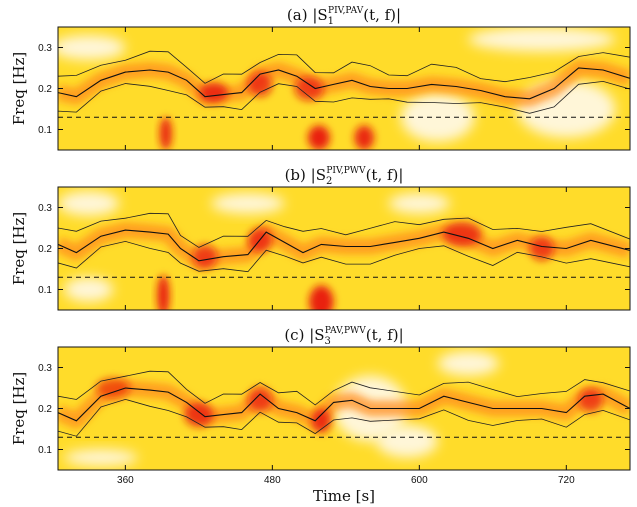  Describe the element at coordinates (343, 336) in the screenshot. I see `panel-title: (c) |S3PAV,PWV(t, f)|` at that location.